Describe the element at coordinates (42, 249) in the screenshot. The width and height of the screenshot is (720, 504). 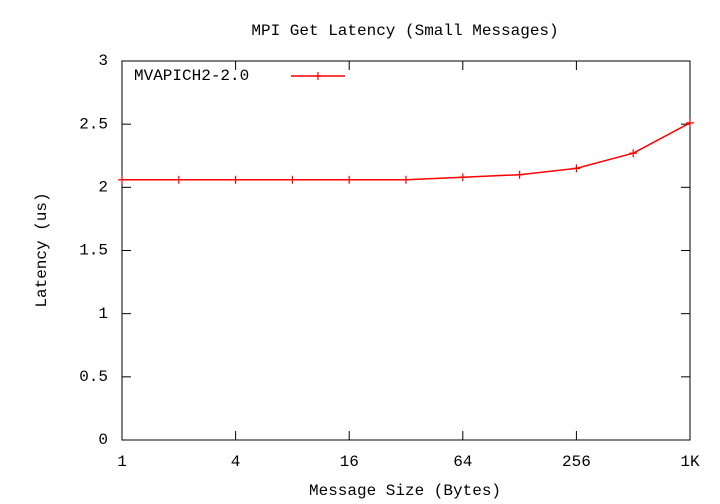
I see `y-axis-label: Latency (us)` at that location.